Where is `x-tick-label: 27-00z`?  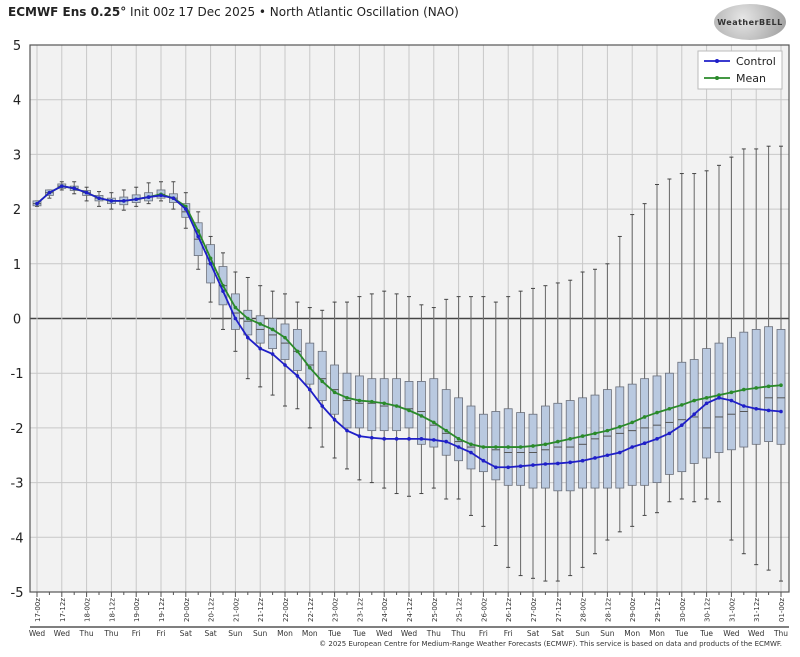
x-tick-label: 27-00z is located at coordinates (534, 610).